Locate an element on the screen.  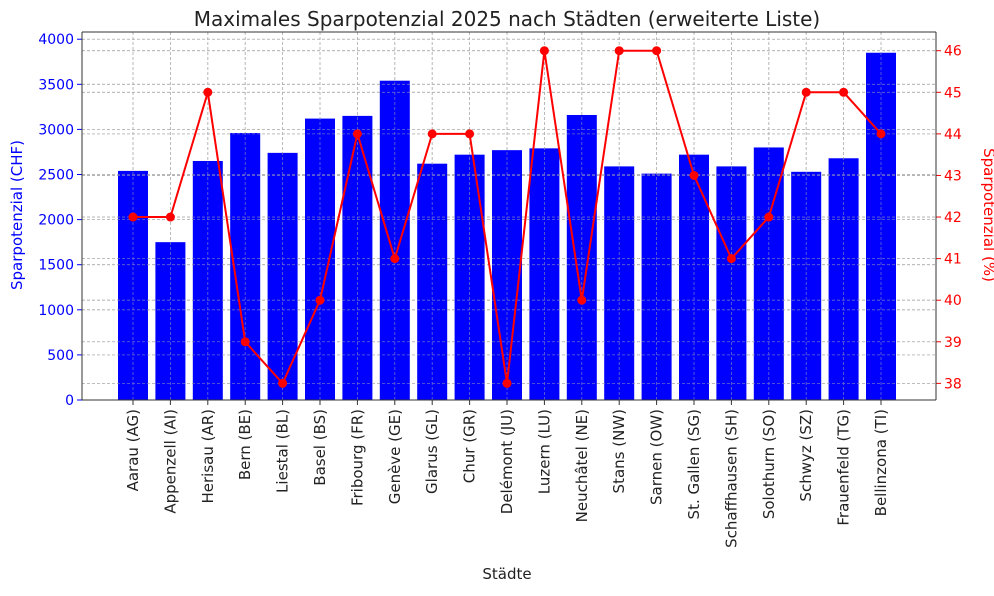
x-tick-label: Bellinzona (TI) is located at coordinates (881, 462).